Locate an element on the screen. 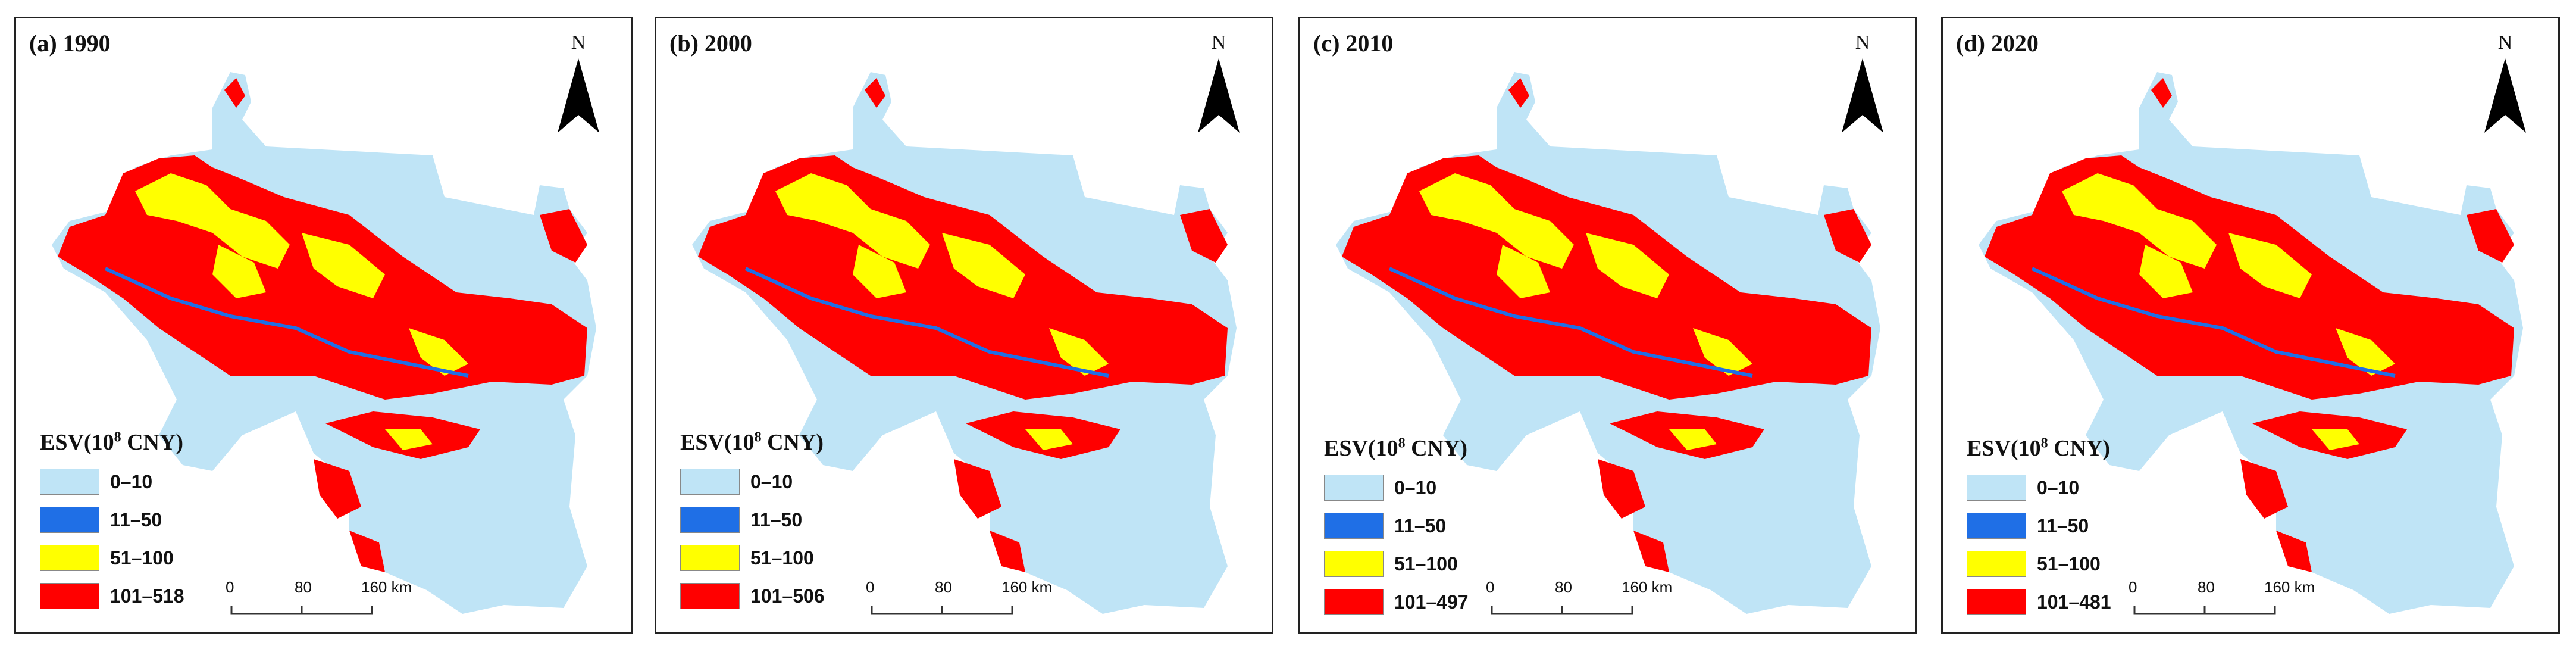 The width and height of the screenshot is (2576, 652). legend-label: 101–497 is located at coordinates (1431, 602).